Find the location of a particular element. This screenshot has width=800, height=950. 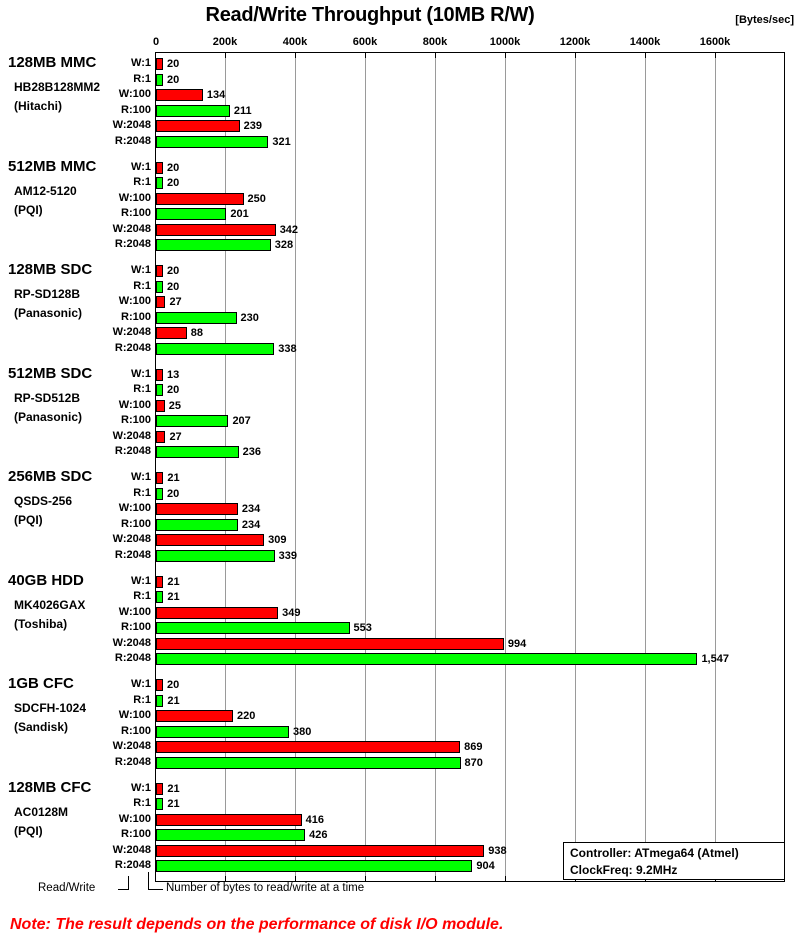

x-axis-tick-labels: 0 200k 400k 600k 800k 1000k 1200k 1400k 1600k is located at coordinates (469, 44).